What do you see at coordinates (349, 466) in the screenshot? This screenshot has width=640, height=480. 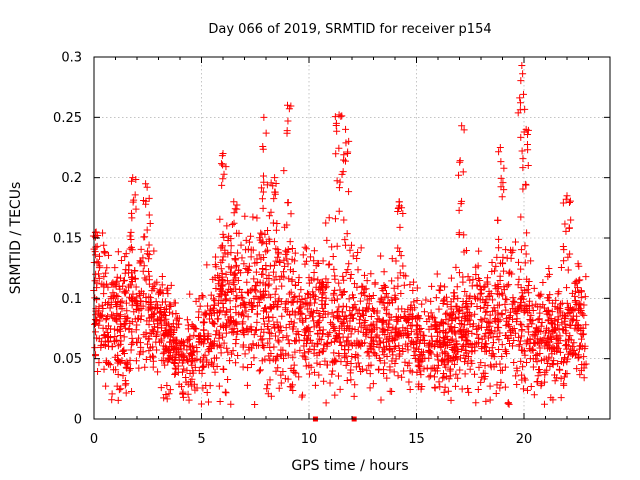 I see `x-axis-label: GPS time / hours` at bounding box center [349, 466].